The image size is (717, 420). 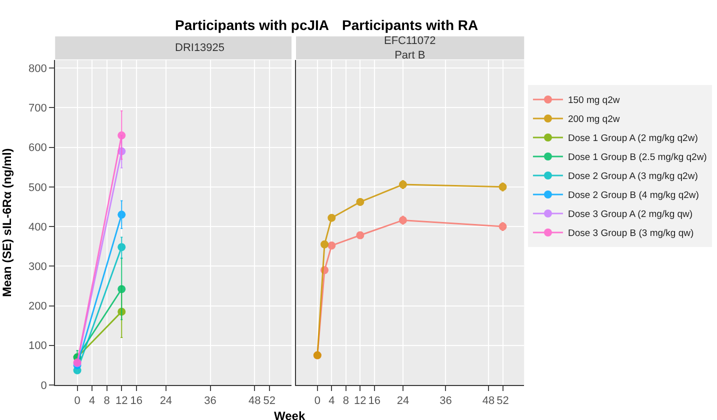 What do you see at coordinates (200, 48) in the screenshot?
I see `chart-subtitle: DRI13925` at bounding box center [200, 48].